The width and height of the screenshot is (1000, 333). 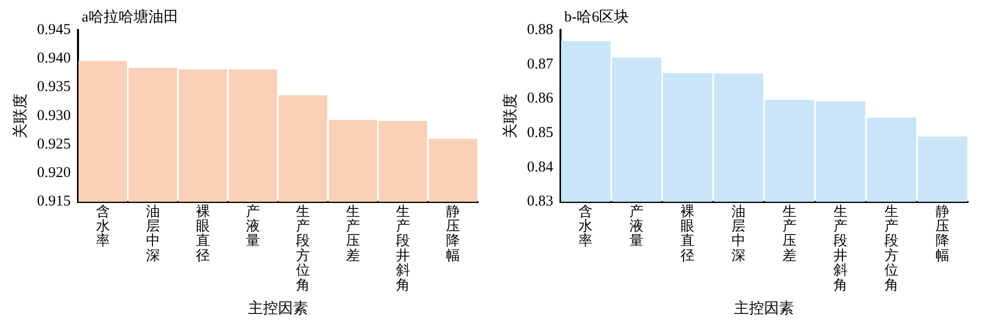 What do you see at coordinates (54, 87) in the screenshot?
I see `y-tick-label: 0.935` at bounding box center [54, 87].